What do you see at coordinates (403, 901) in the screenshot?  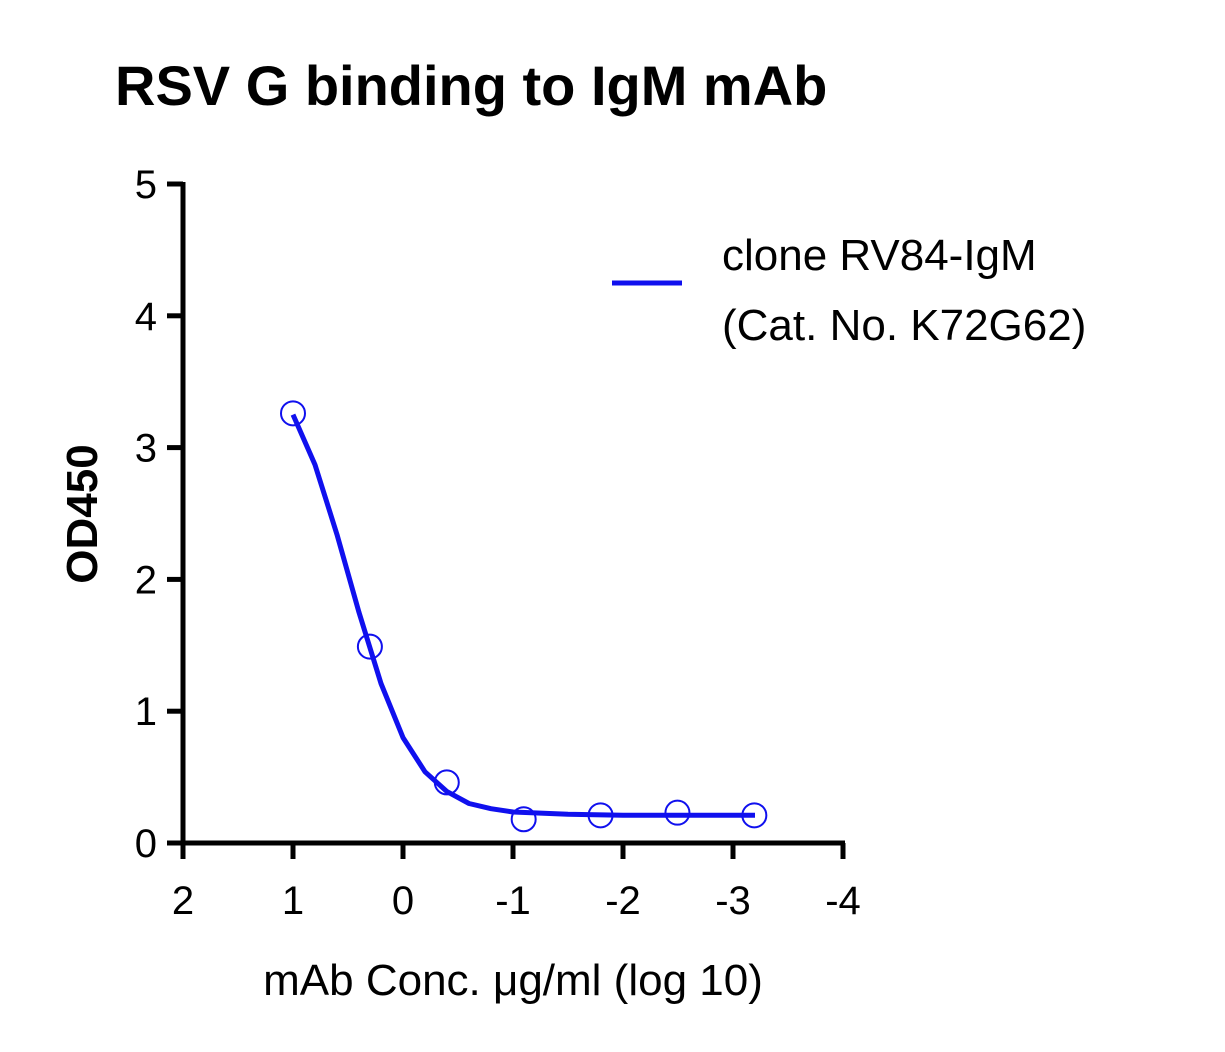 I see `x-tick-label: 0` at bounding box center [403, 901].